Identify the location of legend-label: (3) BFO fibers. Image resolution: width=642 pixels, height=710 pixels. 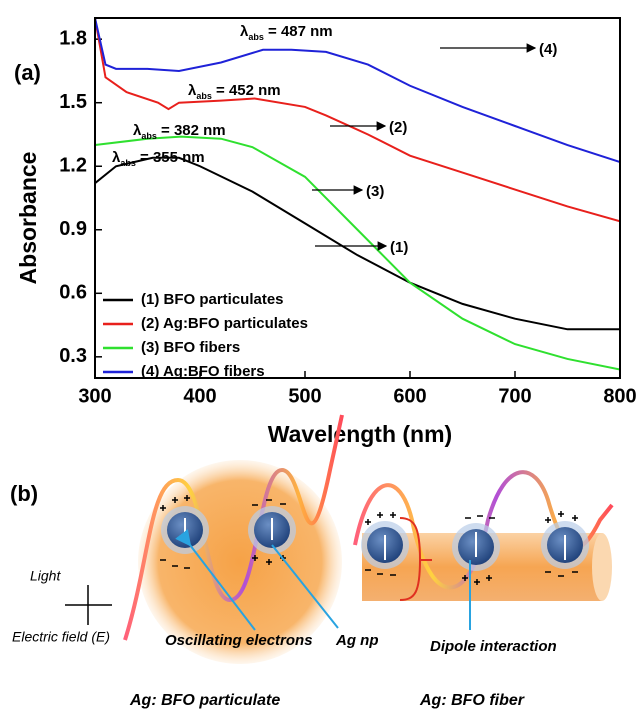
(190, 347).